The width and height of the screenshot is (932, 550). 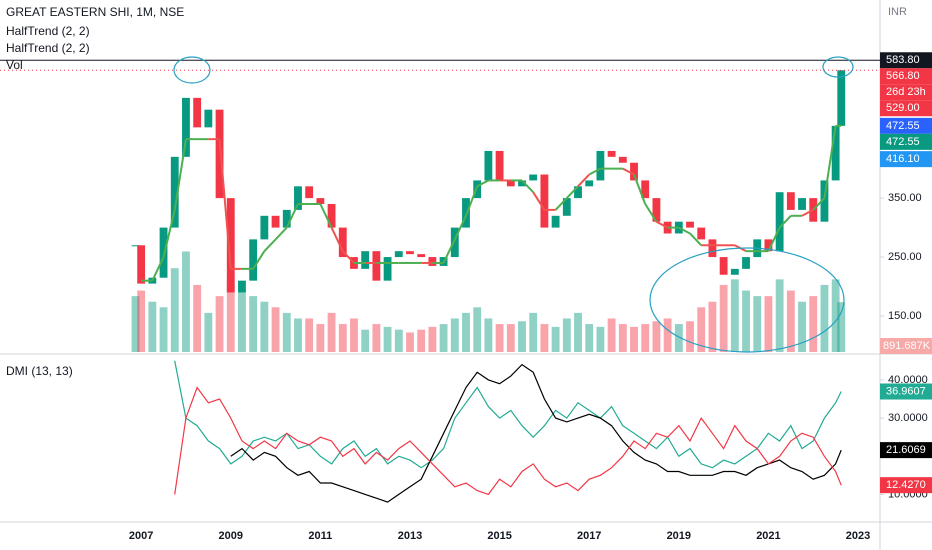 What do you see at coordinates (838, 67) in the screenshot?
I see `drawing-circle` at bounding box center [838, 67].